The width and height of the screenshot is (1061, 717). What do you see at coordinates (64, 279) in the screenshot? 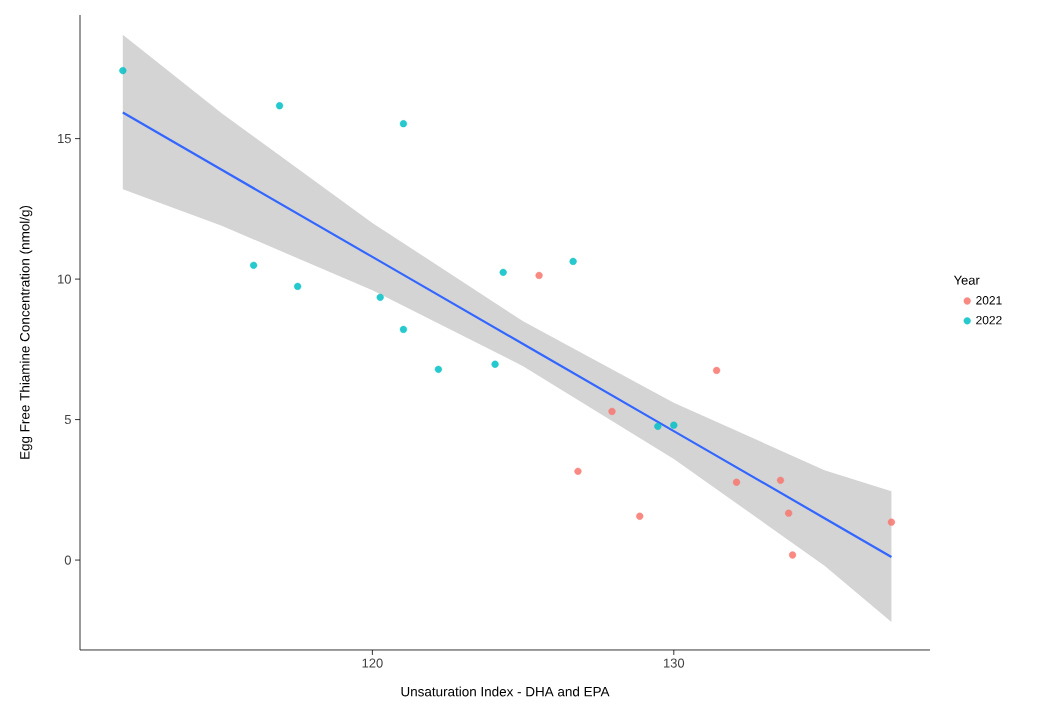
I see `y-tick-label: 10` at bounding box center [64, 279].